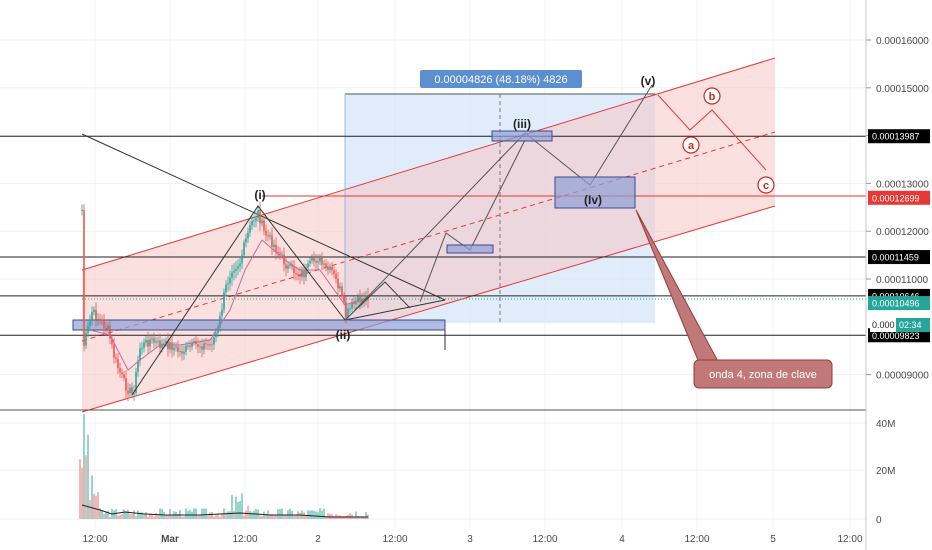 The image size is (932, 550). Describe the element at coordinates (896, 304) in the screenshot. I see `price-label: 0.00010496` at that location.